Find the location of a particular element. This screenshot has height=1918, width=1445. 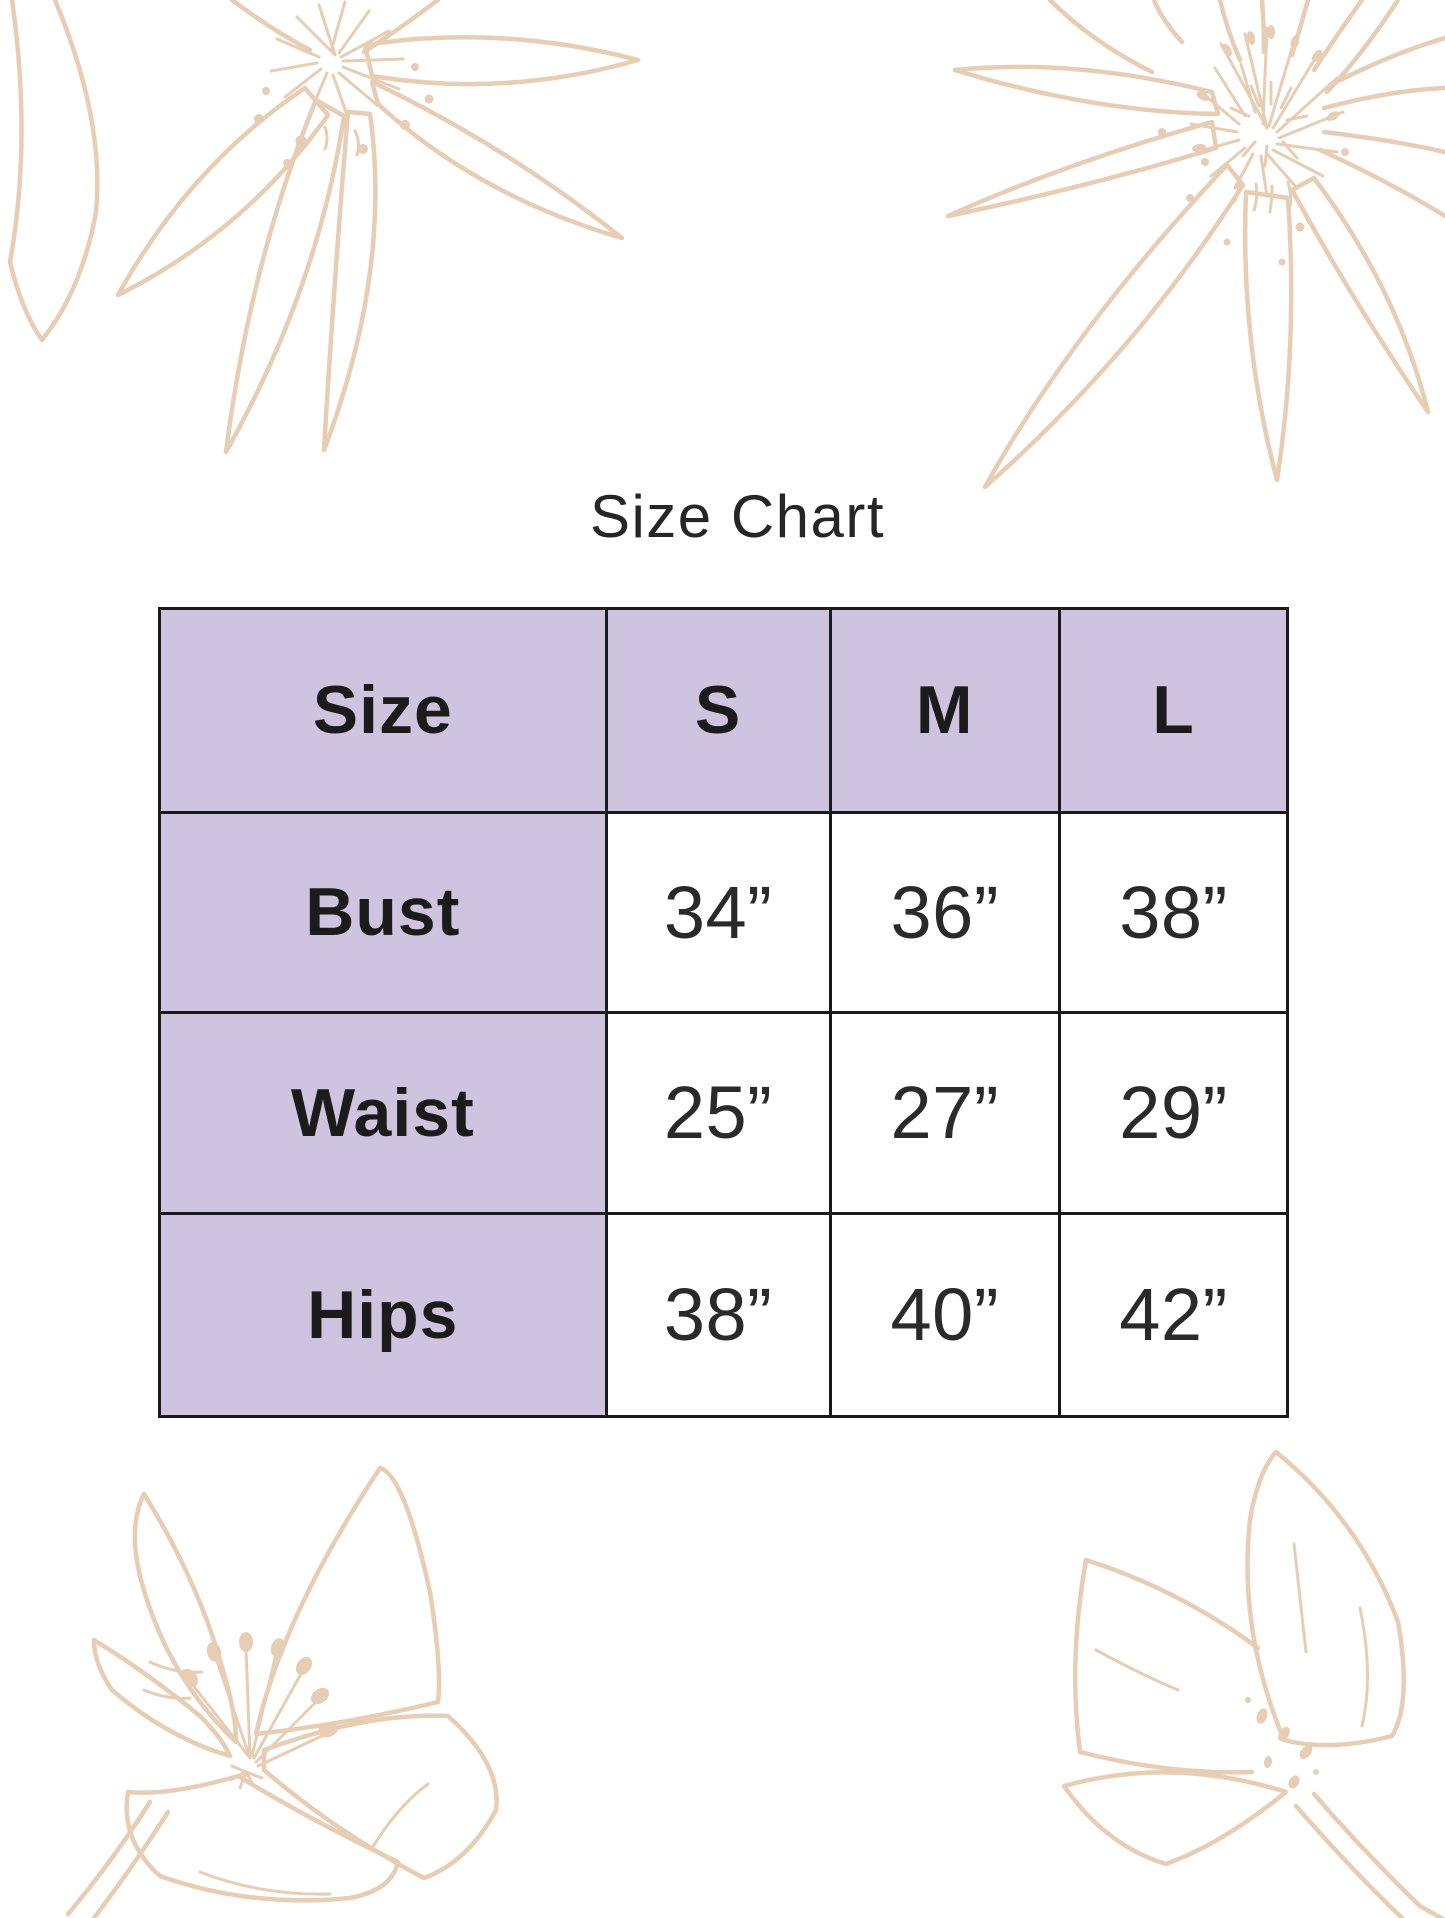

row-label-hips: Hips is located at coordinates (384, 1314).